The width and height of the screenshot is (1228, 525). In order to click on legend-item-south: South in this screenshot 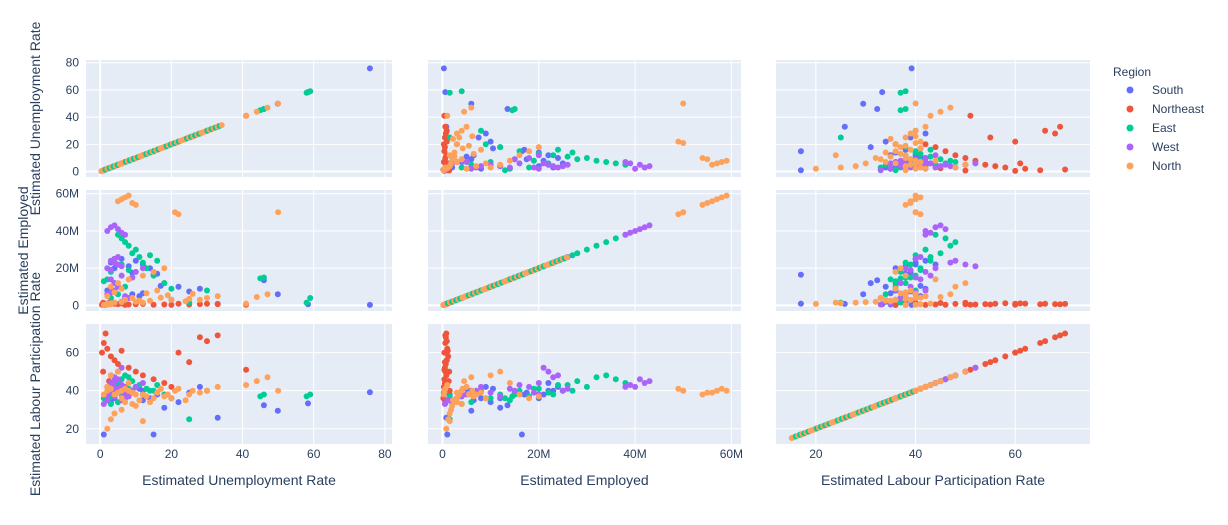, I will do `click(1154, 90)`.